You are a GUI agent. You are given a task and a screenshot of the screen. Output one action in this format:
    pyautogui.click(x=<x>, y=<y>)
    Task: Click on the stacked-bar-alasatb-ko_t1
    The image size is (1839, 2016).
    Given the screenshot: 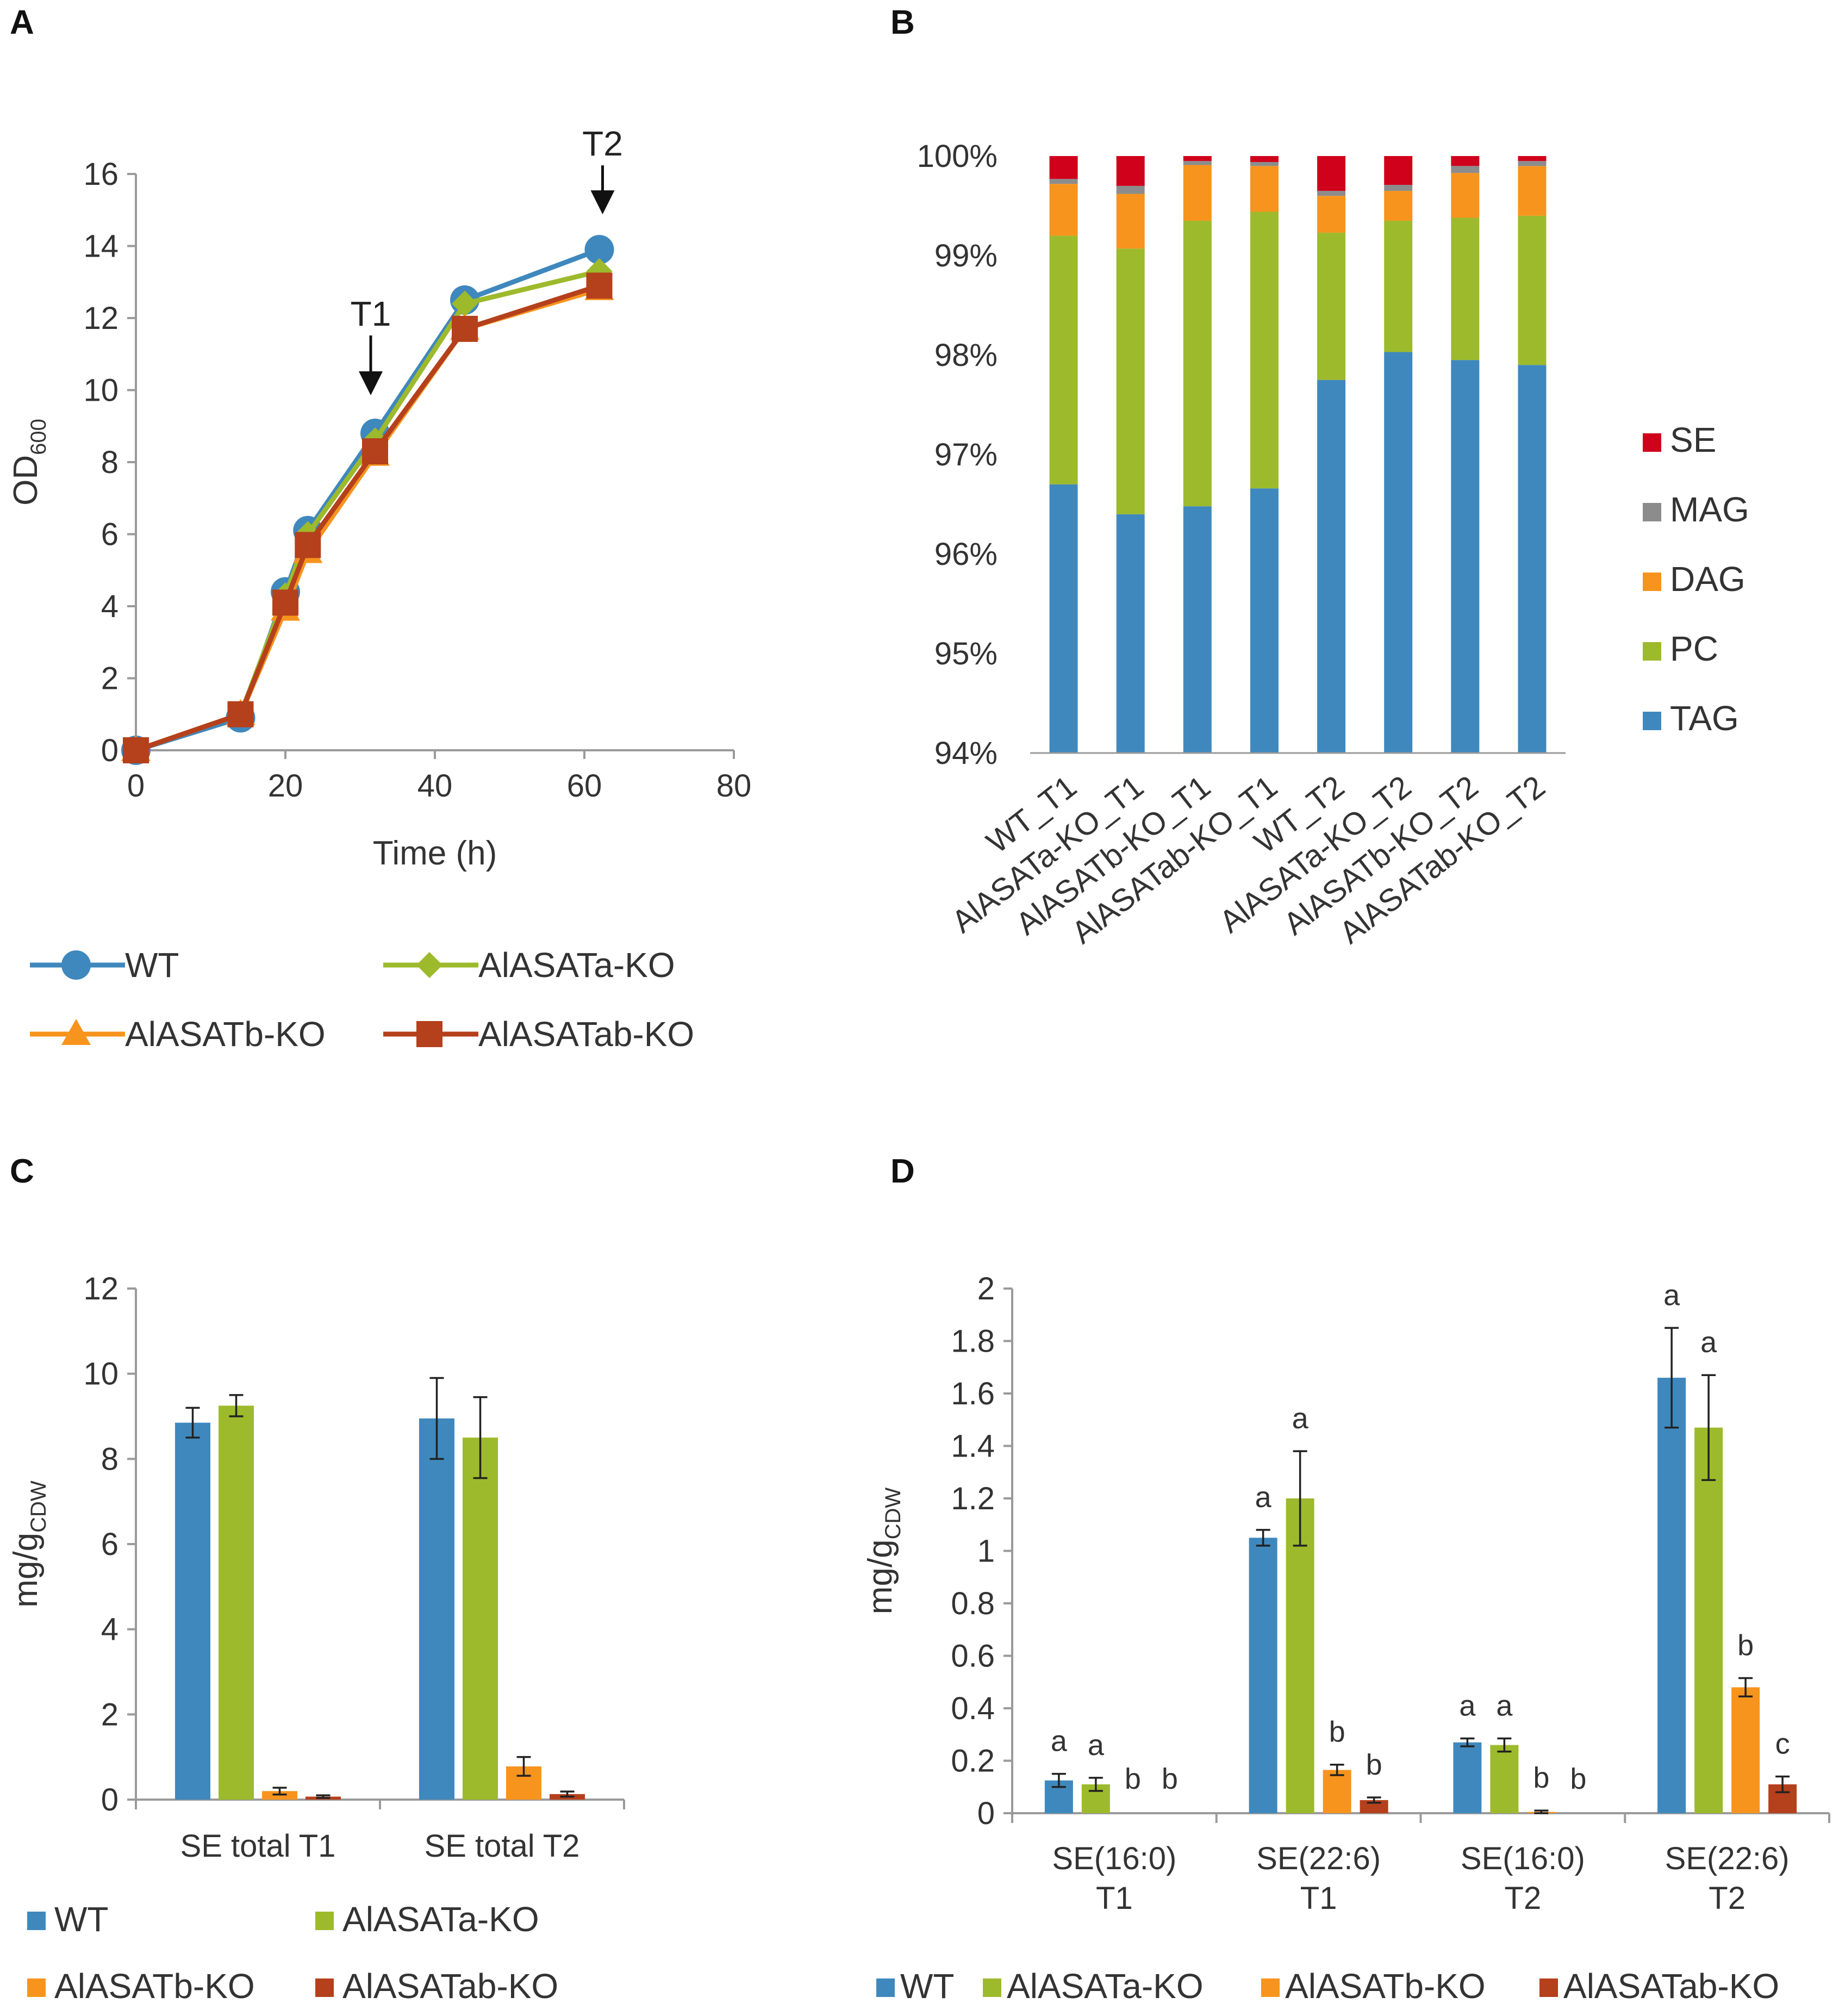 What is the action you would take?
    pyautogui.click(x=1197, y=454)
    